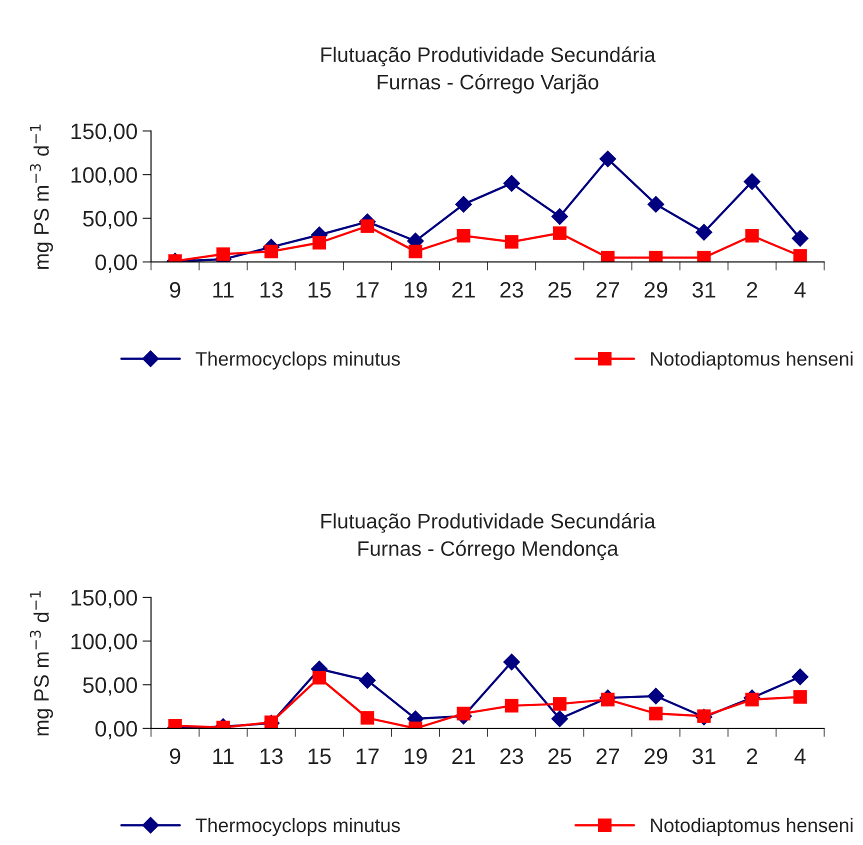 The image size is (863, 845). Describe the element at coordinates (488, 70) in the screenshot. I see `chart-title: Flutuação Produtividade Secundária Furnas - Córrego Varjão` at that location.